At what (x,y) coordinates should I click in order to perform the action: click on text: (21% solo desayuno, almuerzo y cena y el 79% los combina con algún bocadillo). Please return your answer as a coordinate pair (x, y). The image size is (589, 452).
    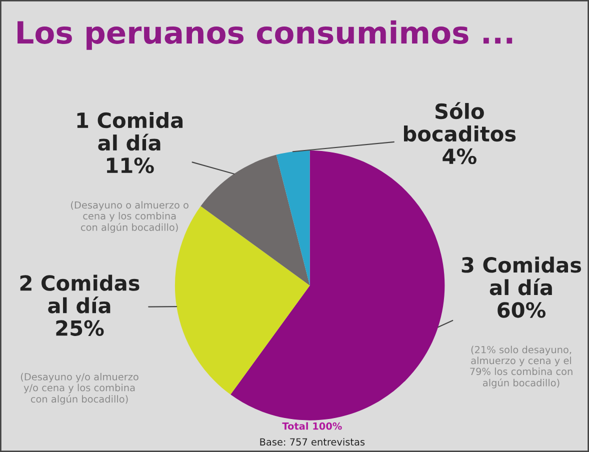
    Looking at the image, I should click on (521, 367).